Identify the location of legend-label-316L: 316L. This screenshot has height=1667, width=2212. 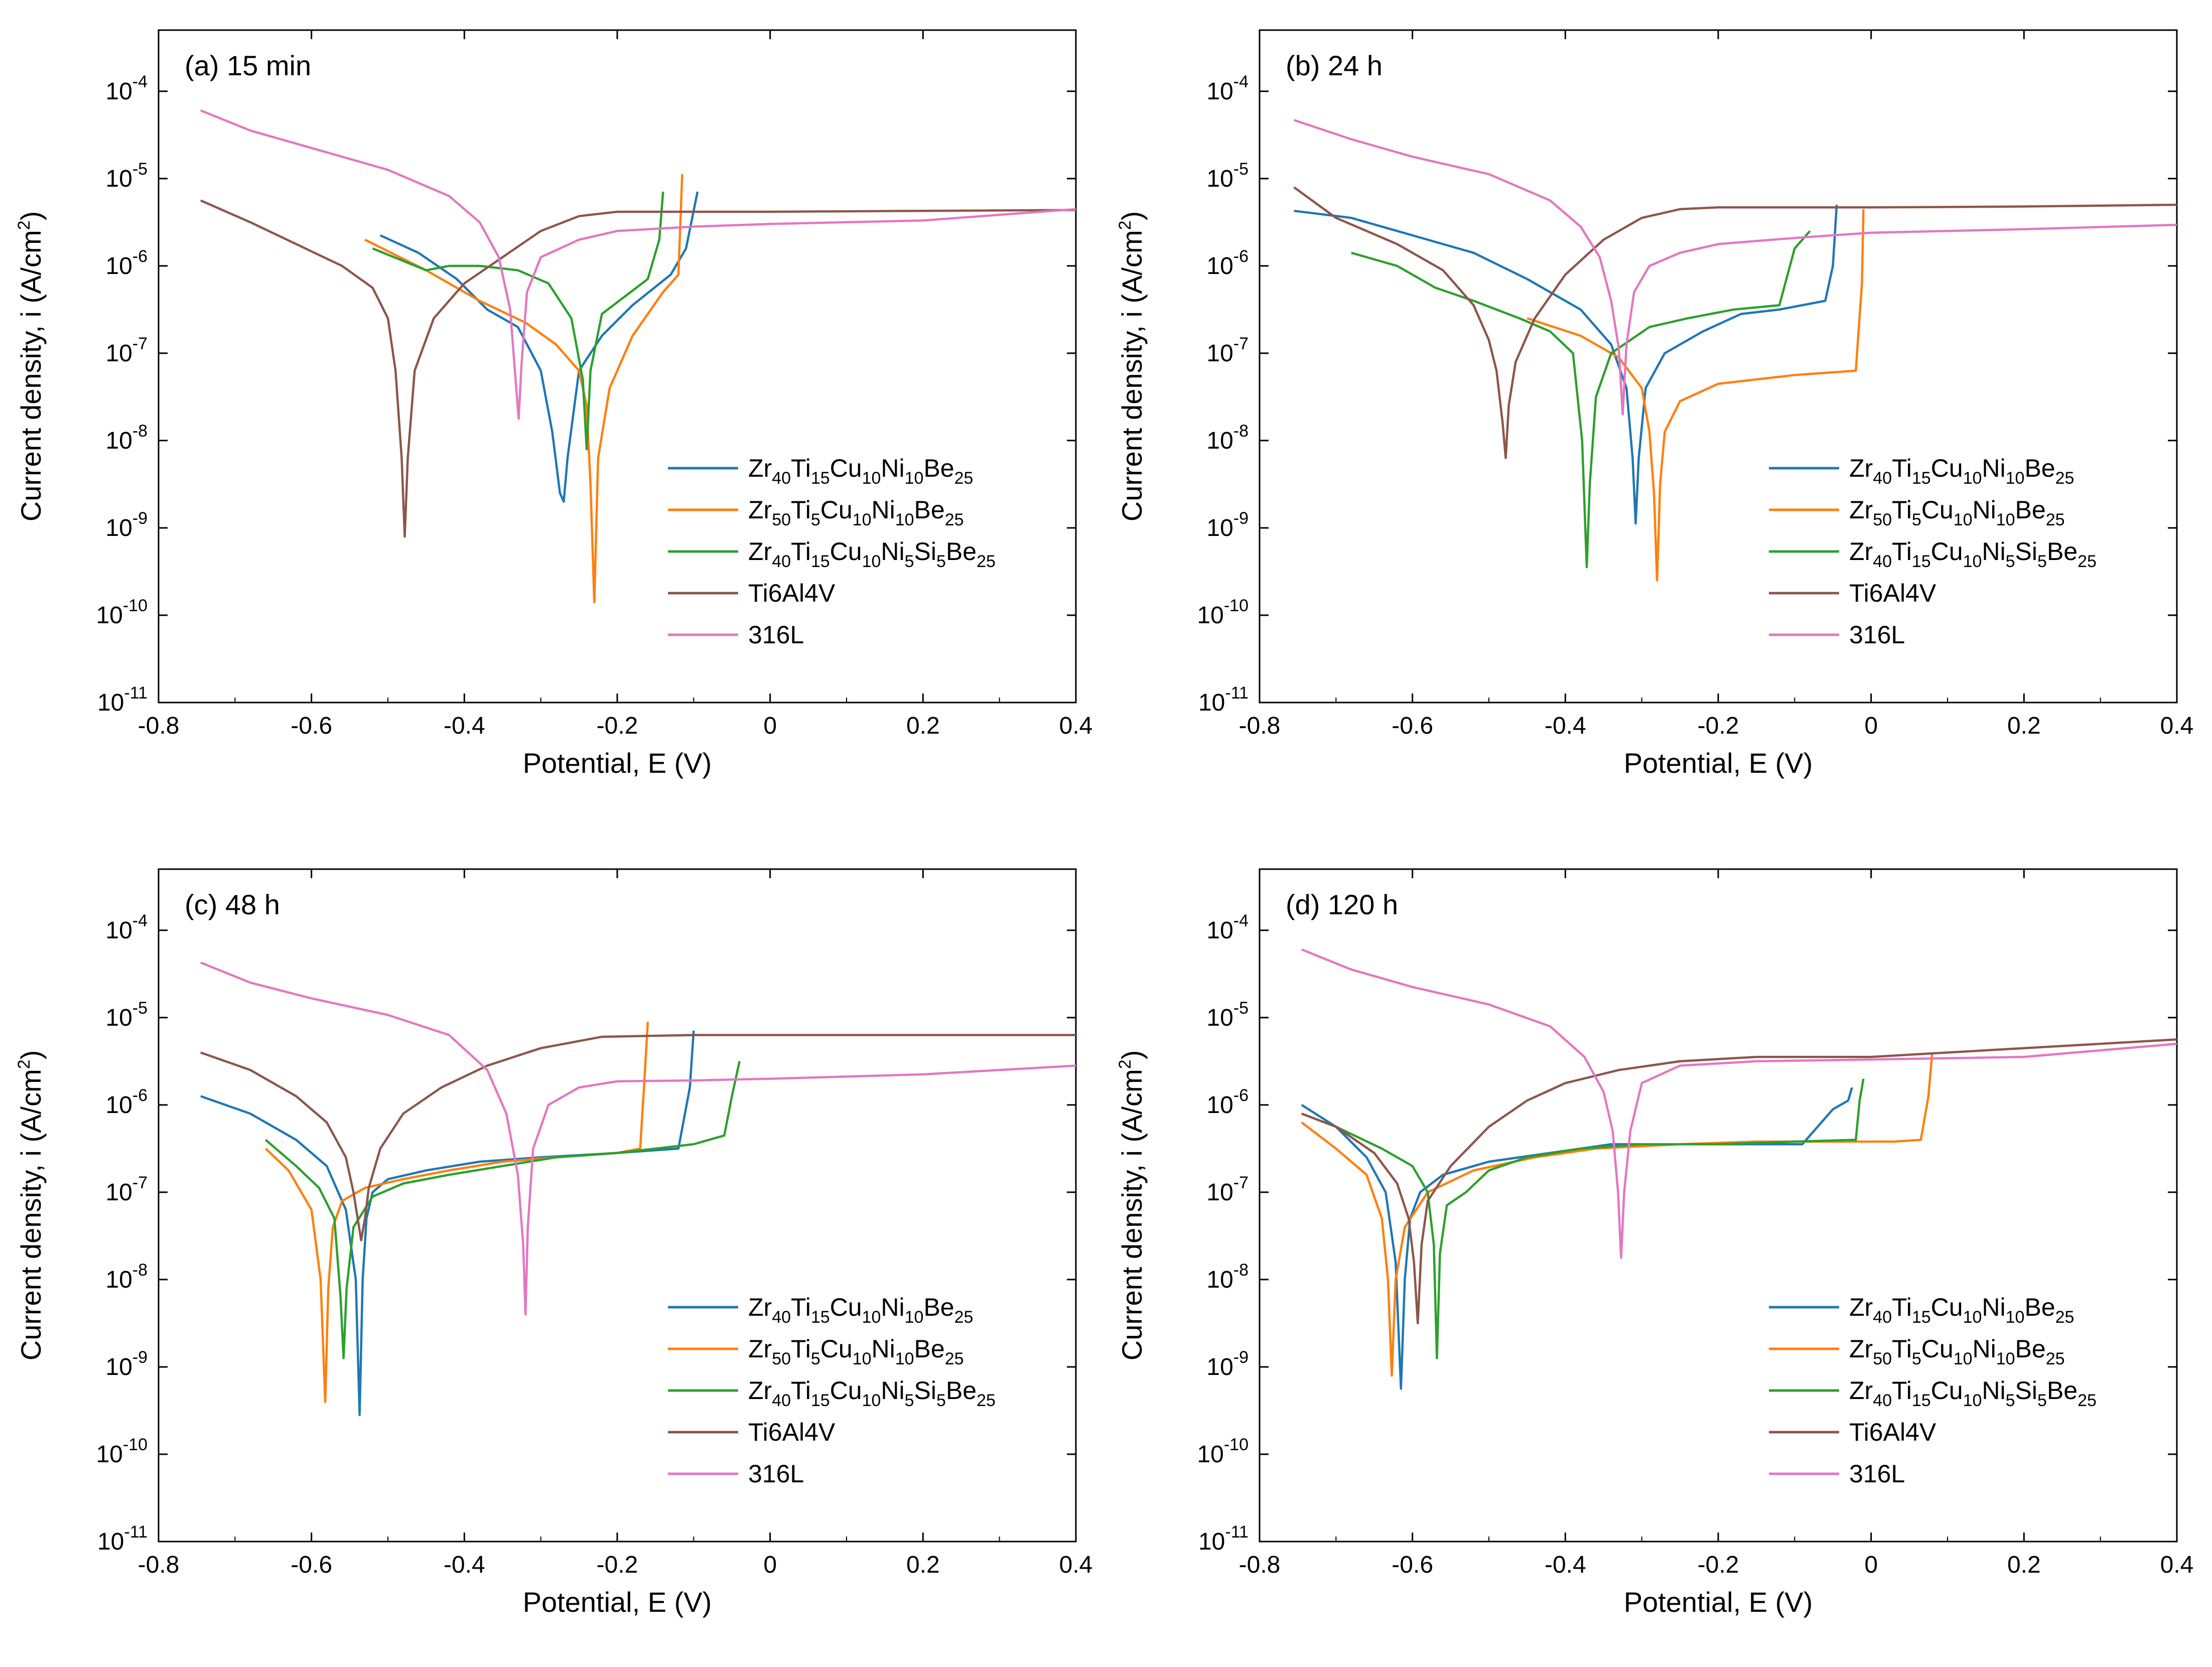
(1877, 1474).